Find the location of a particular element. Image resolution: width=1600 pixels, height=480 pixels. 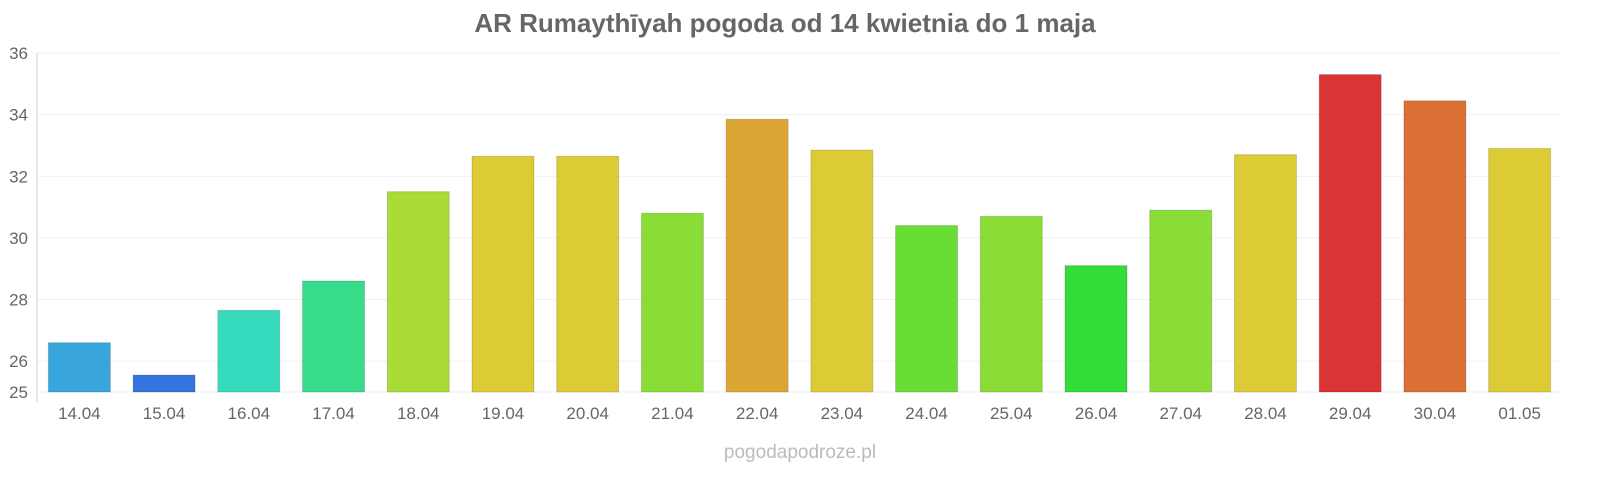

y-tick-label: 36 is located at coordinates (18, 53).